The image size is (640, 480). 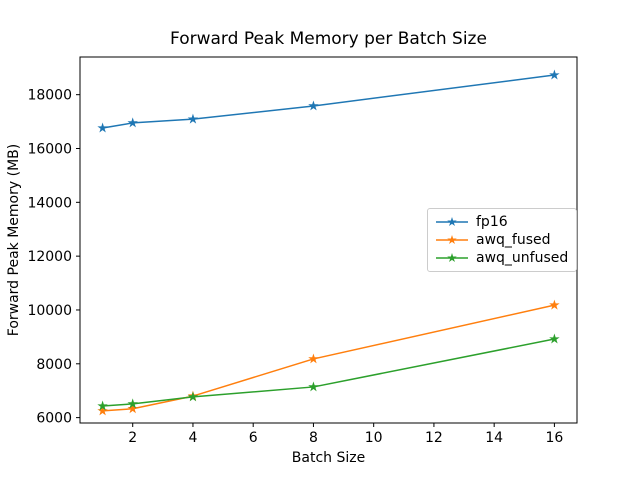 I want to click on x-tick-label: 10, so click(x=374, y=438).